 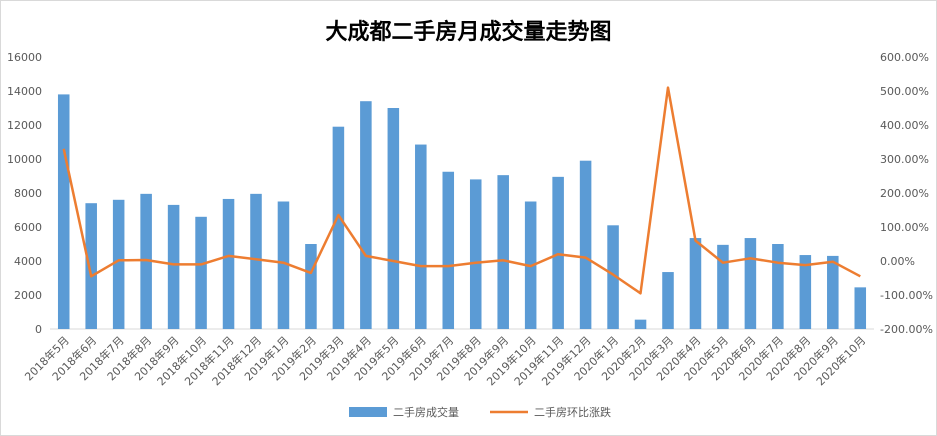 I want to click on y-right-tick-label: -200.00%, so click(x=906, y=329).